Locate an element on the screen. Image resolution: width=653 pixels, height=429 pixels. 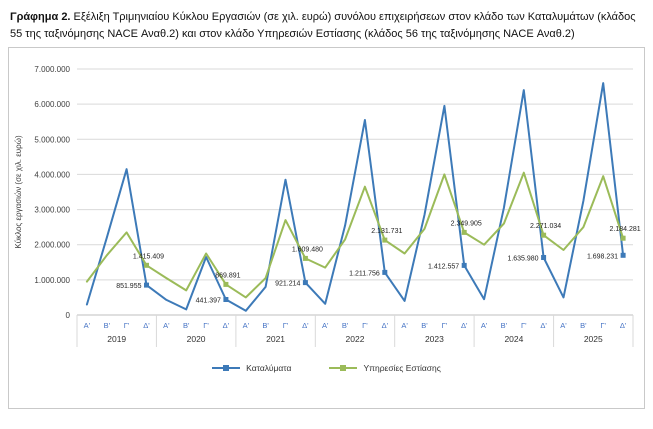
data-label: 1.609.480 is located at coordinates (307, 249).